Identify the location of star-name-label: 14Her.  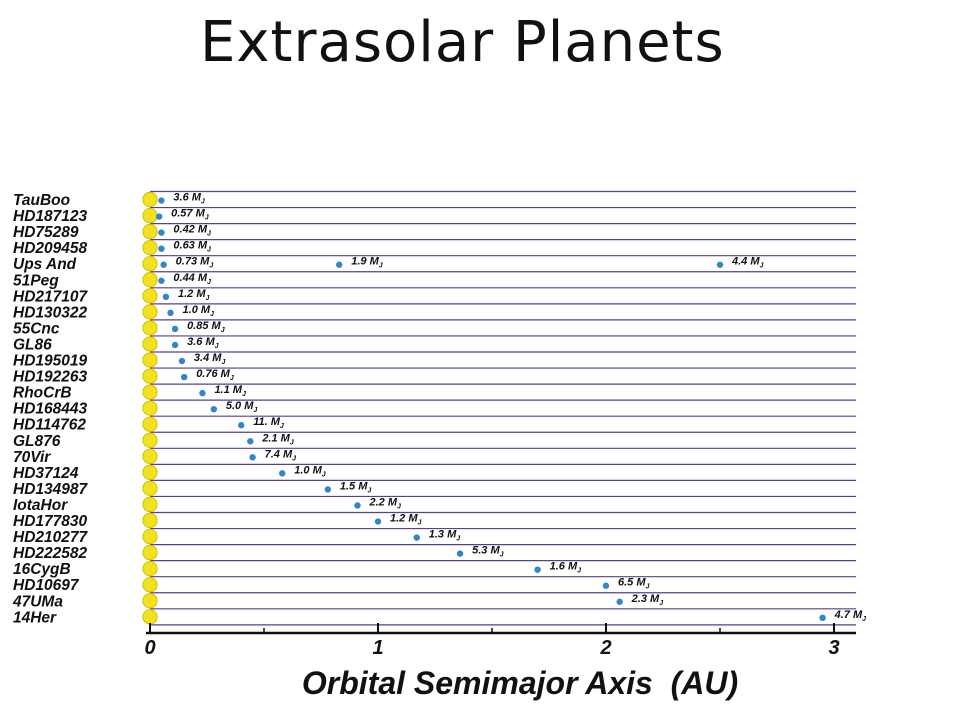
(35, 617).